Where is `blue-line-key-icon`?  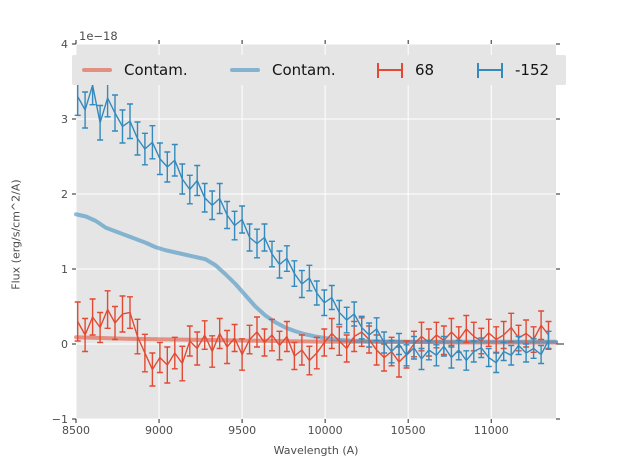
blue-line-key-icon is located at coordinates (245, 70).